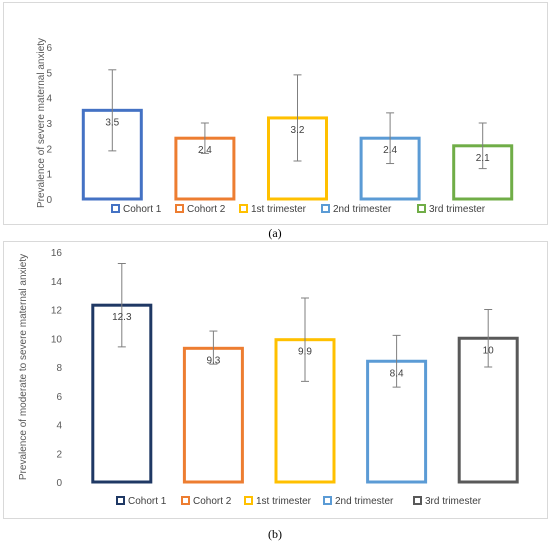 The height and width of the screenshot is (544, 550). I want to click on data-label: 3.5, so click(112, 122).